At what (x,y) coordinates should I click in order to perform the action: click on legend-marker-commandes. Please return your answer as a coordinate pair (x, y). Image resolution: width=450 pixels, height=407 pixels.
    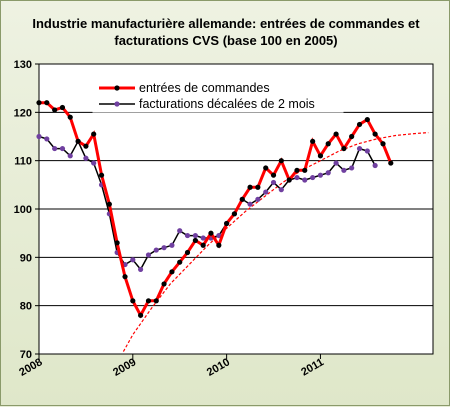
    Looking at the image, I should click on (117, 88).